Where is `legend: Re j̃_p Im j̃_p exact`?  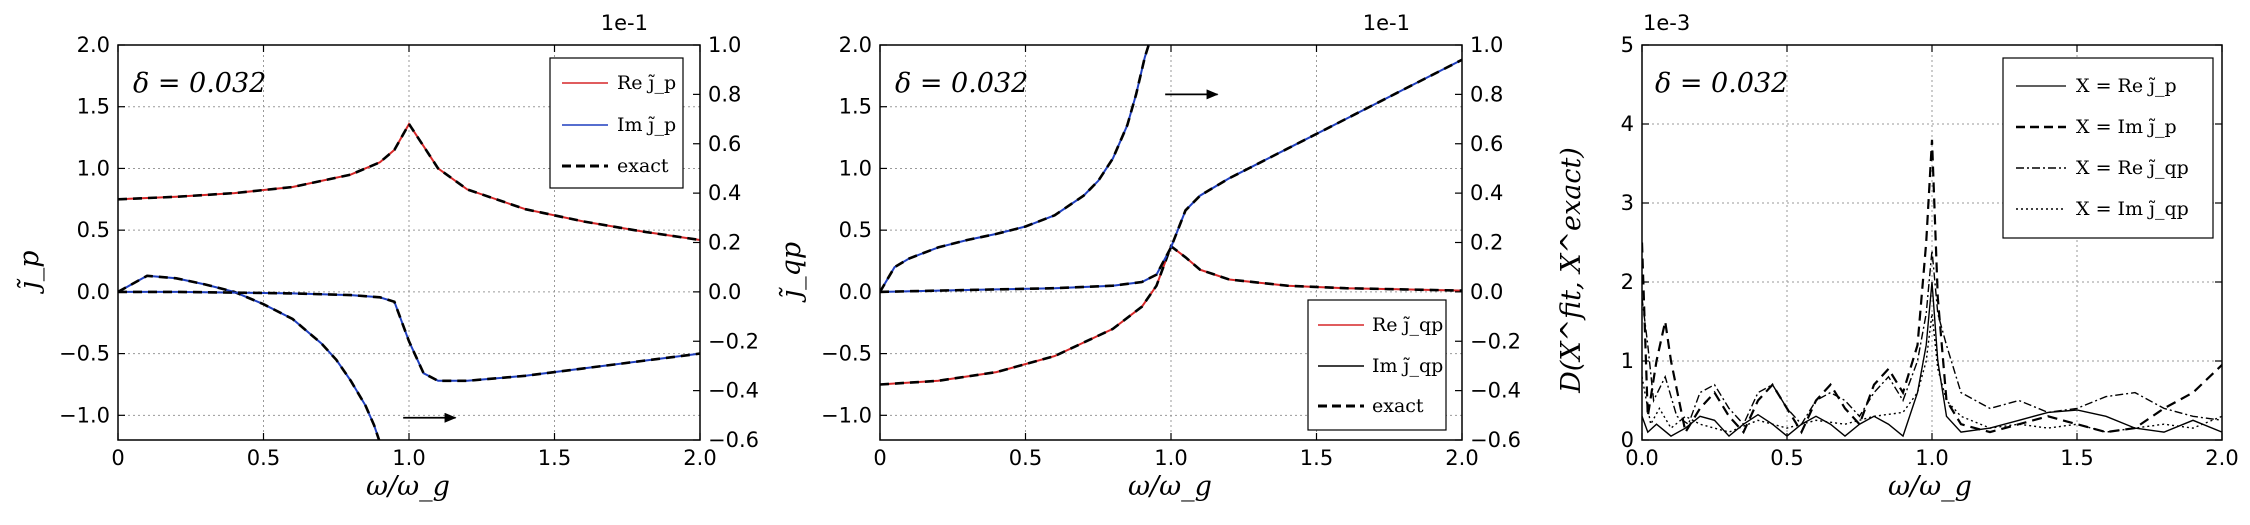 legend: Re j̃_p Im j̃_p exact is located at coordinates (616, 123).